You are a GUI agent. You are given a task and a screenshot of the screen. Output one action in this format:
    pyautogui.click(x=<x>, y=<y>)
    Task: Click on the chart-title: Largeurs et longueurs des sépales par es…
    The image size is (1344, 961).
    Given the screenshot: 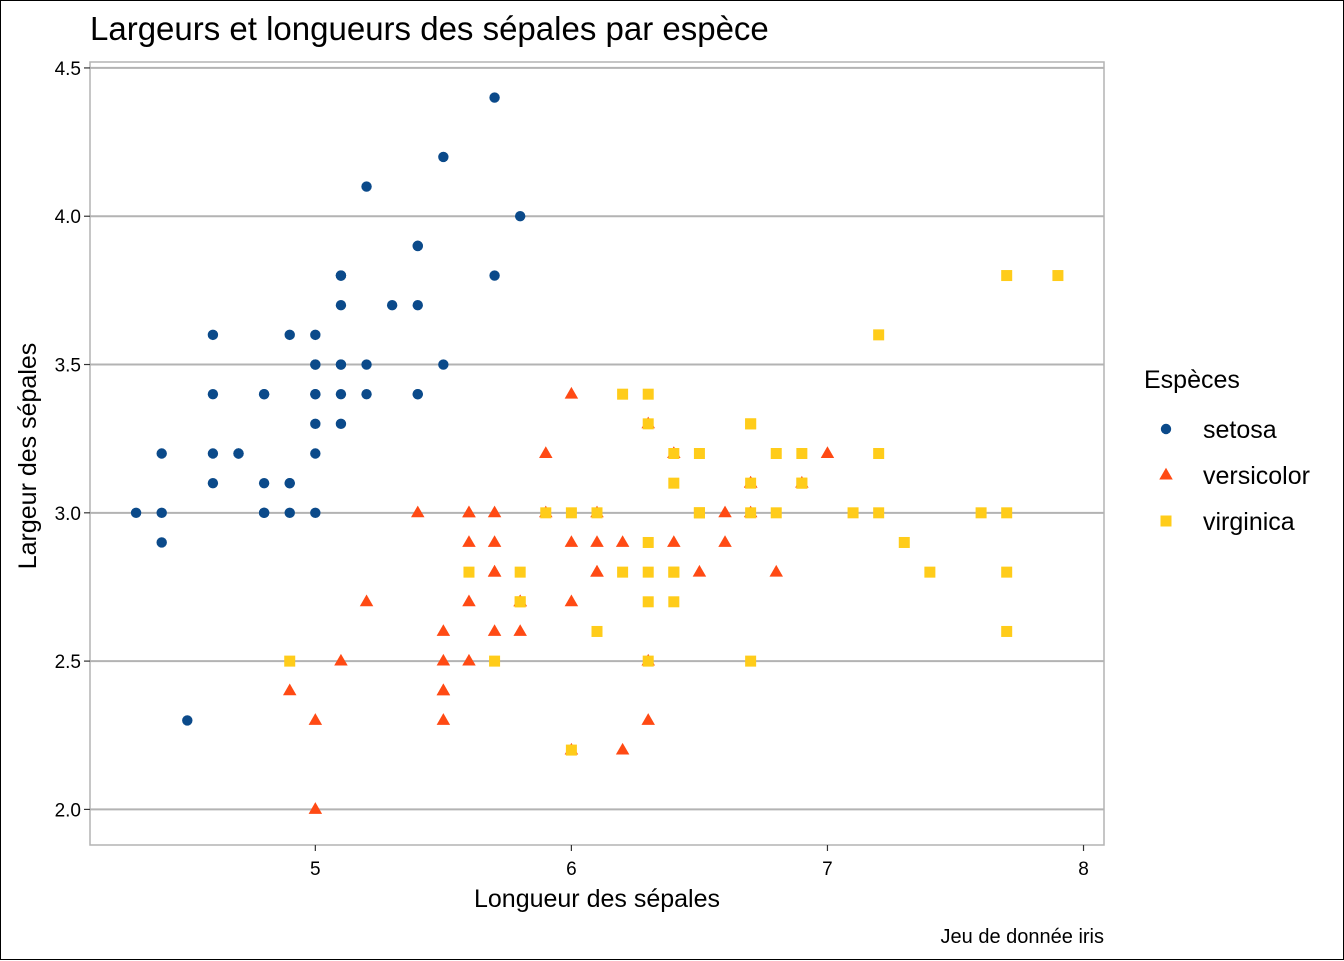 What is the action you would take?
    pyautogui.click(x=429, y=28)
    